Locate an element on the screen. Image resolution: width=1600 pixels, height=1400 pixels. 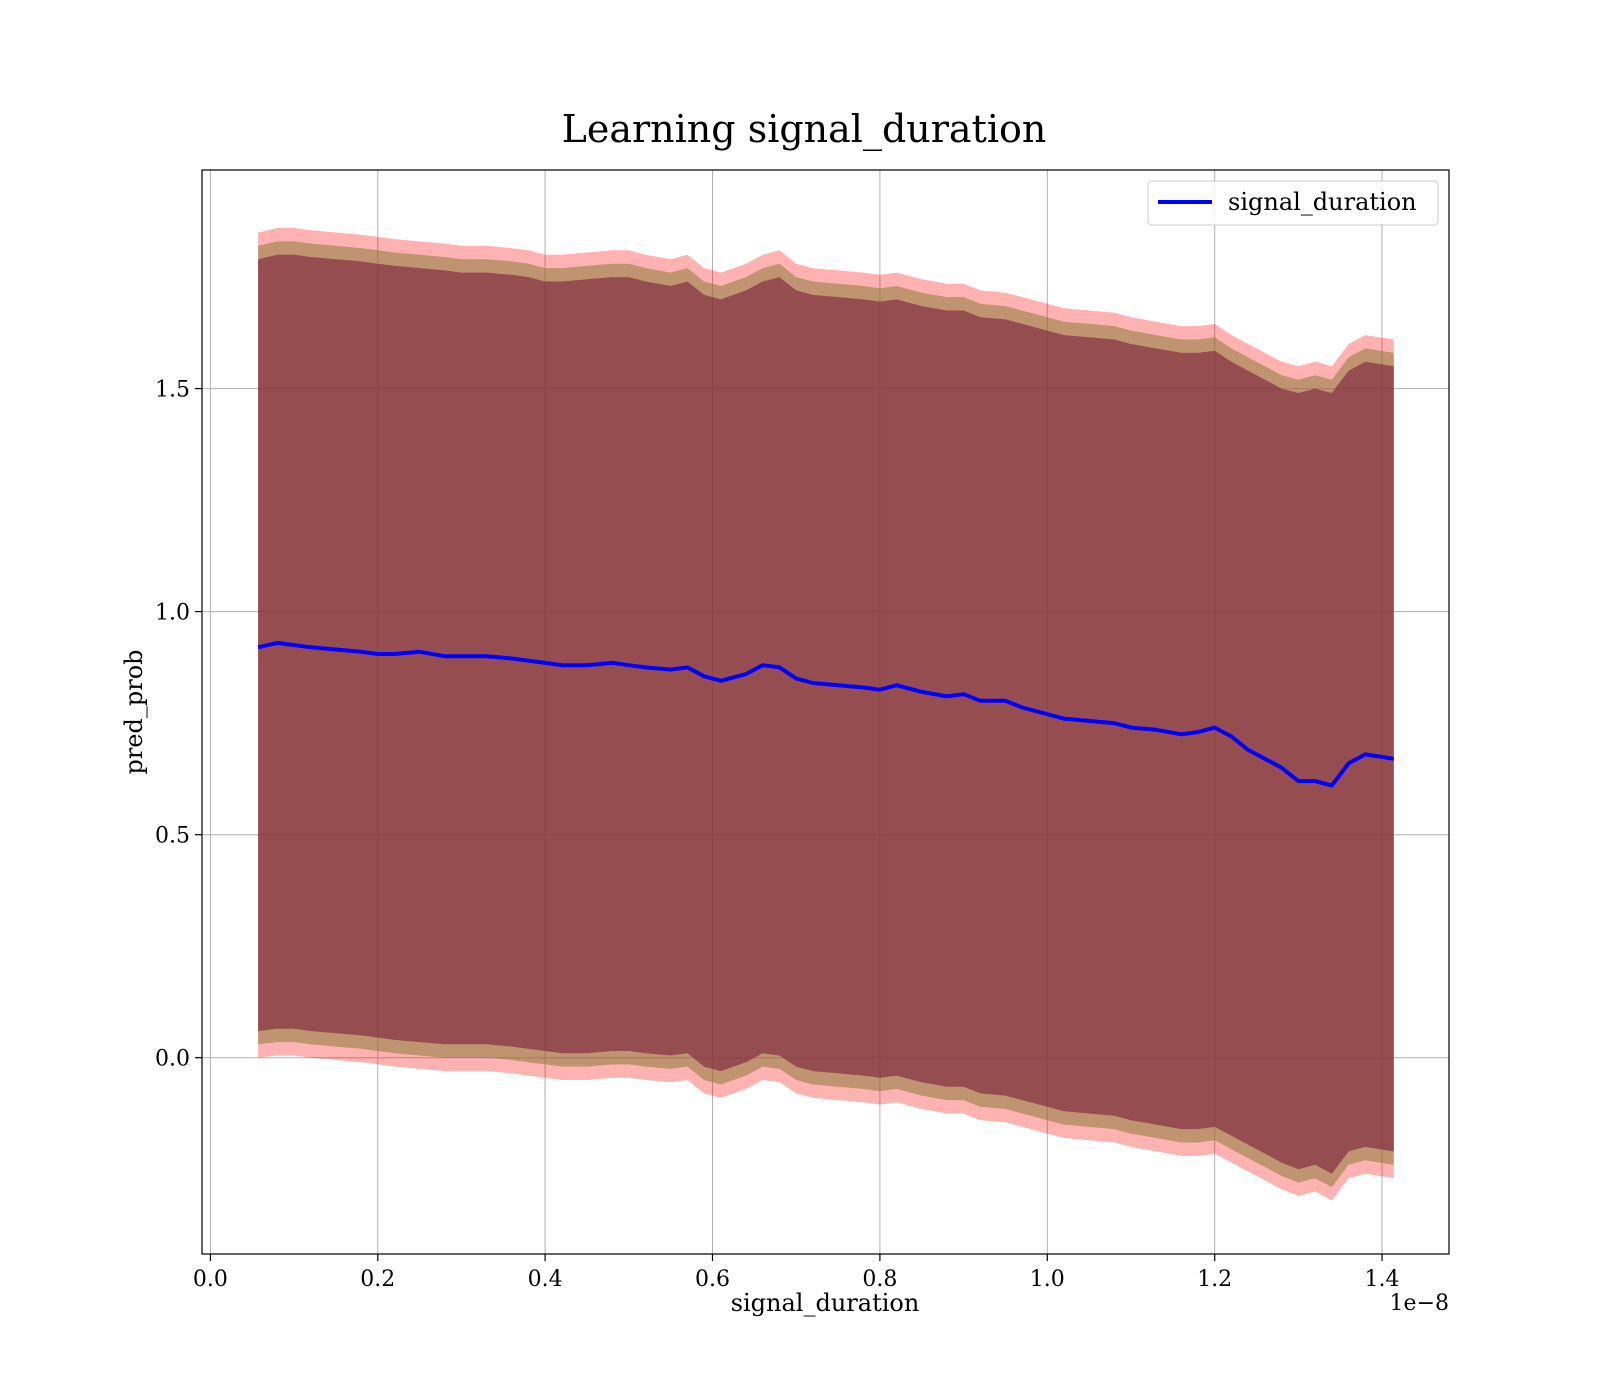
legend: signal_duration is located at coordinates (1293, 203).